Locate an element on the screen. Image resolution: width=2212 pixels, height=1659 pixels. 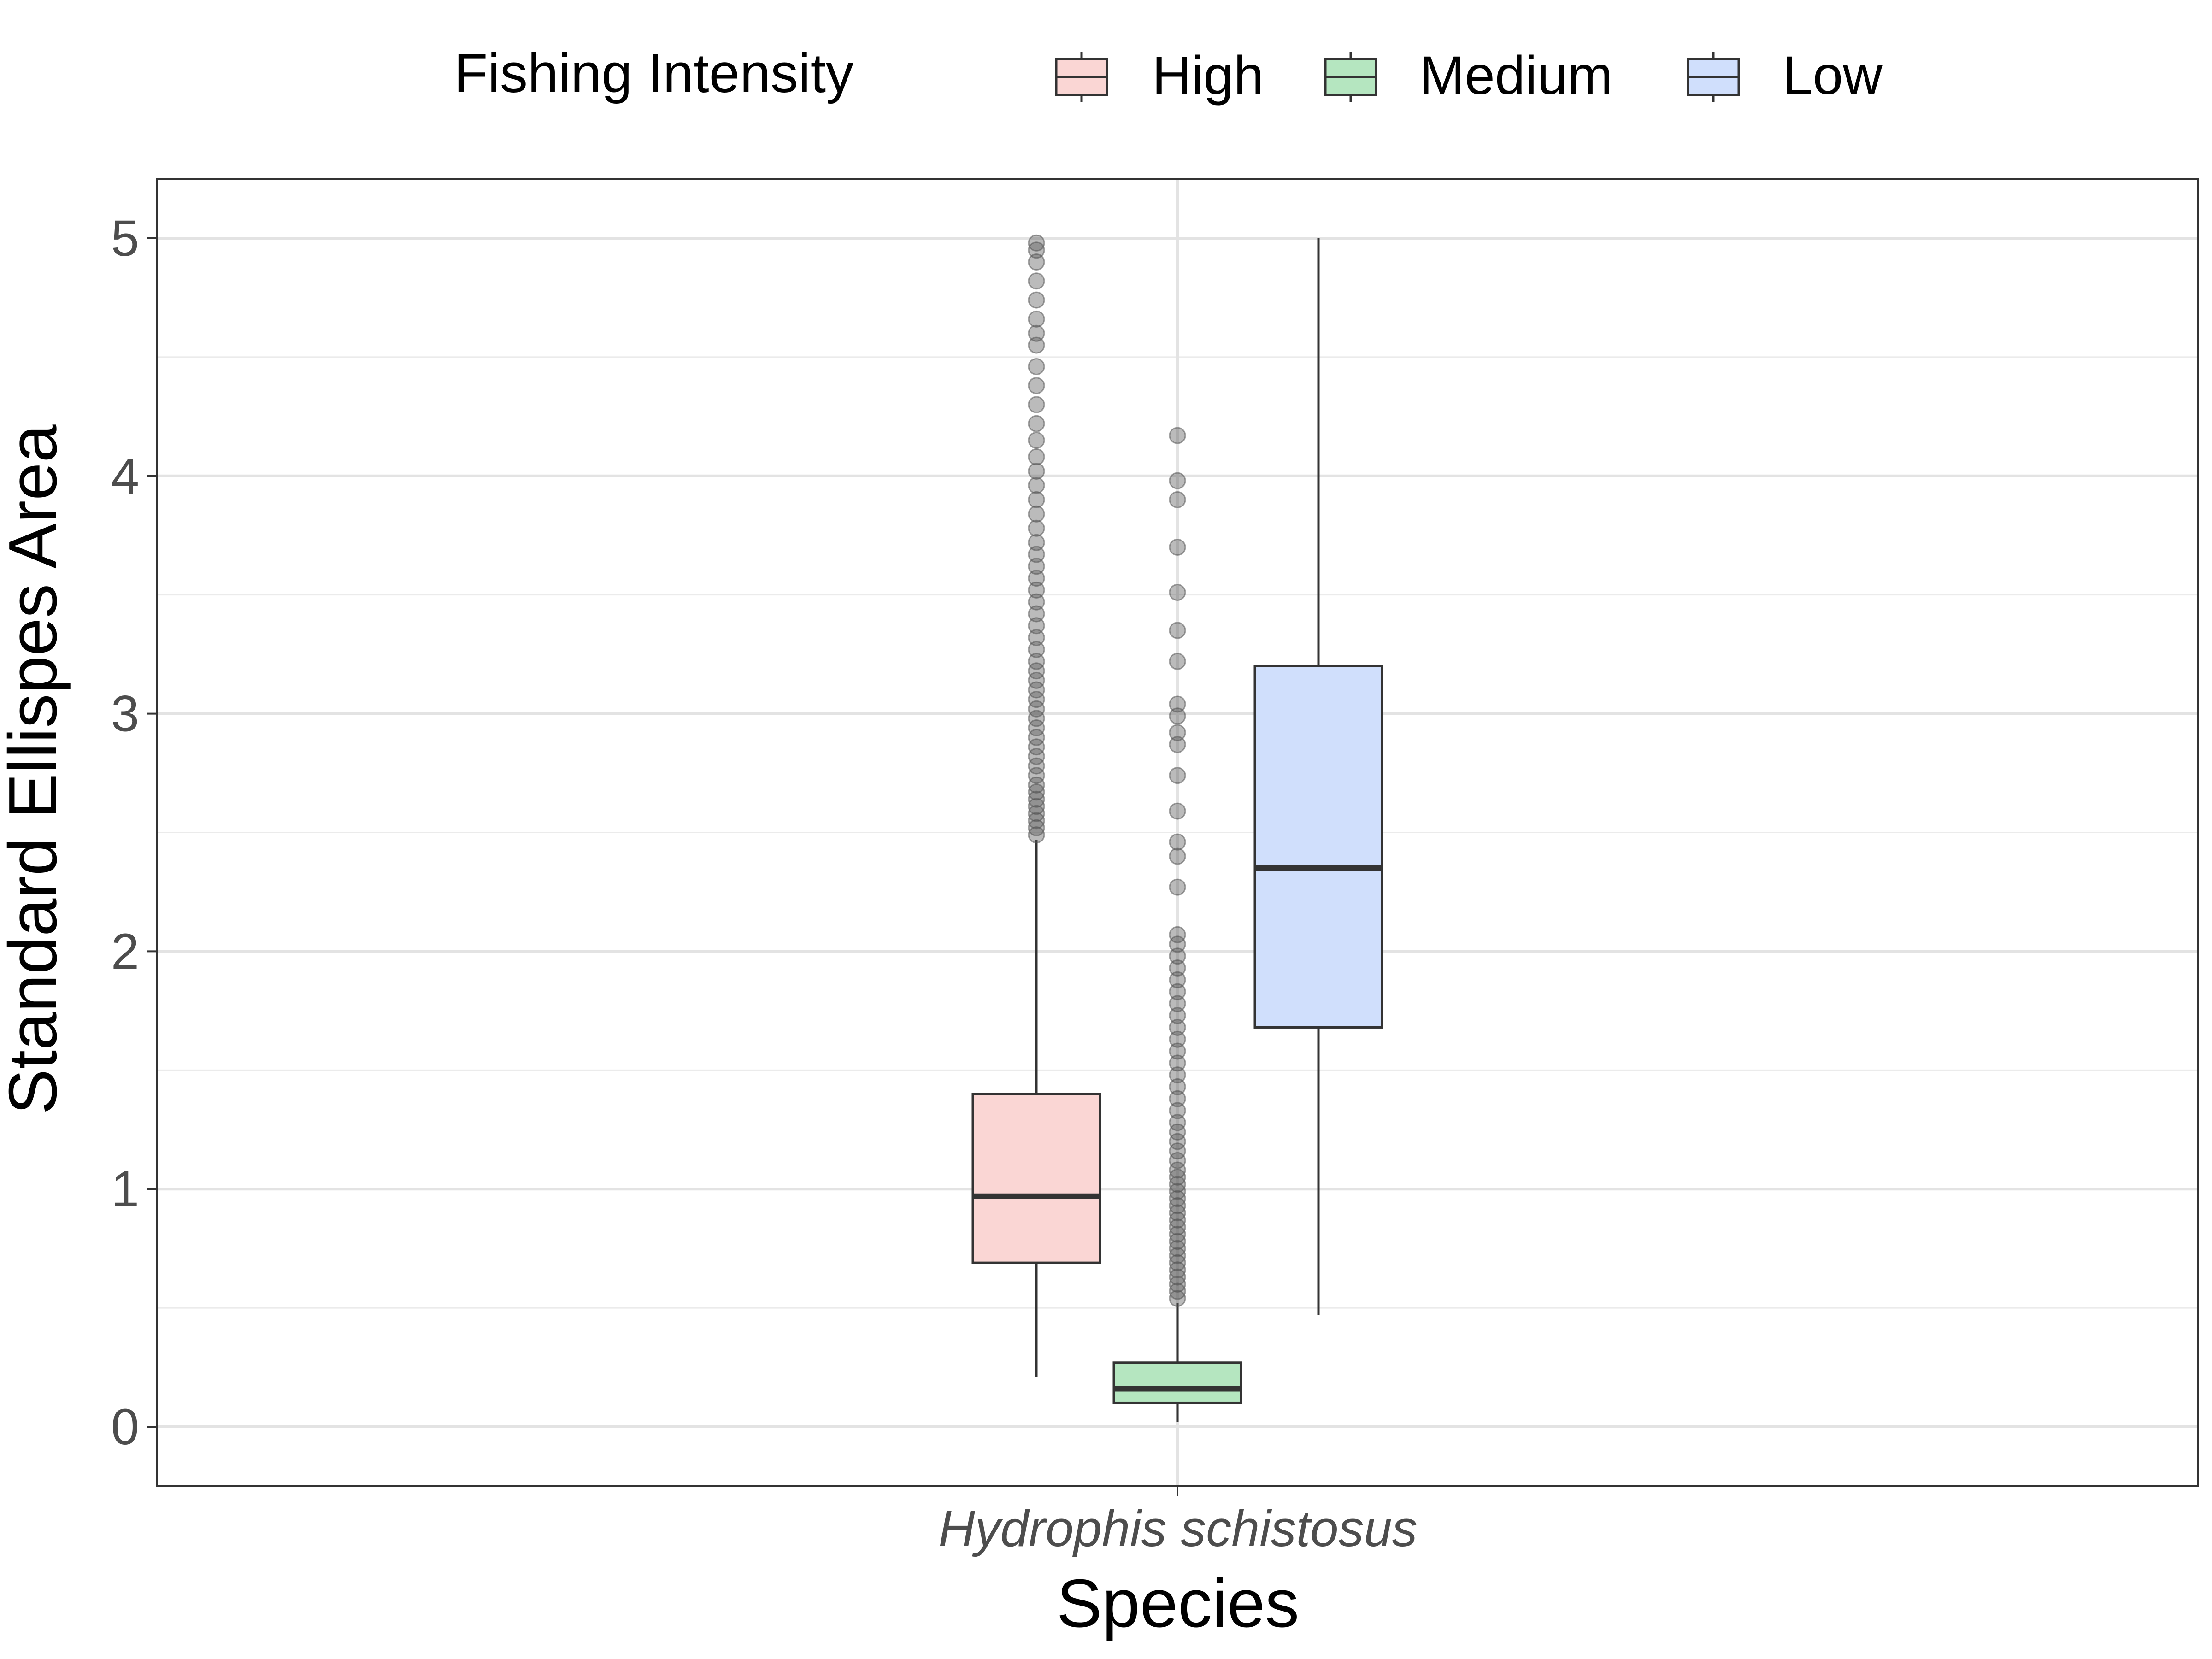
box-high is located at coordinates (1036, 805).